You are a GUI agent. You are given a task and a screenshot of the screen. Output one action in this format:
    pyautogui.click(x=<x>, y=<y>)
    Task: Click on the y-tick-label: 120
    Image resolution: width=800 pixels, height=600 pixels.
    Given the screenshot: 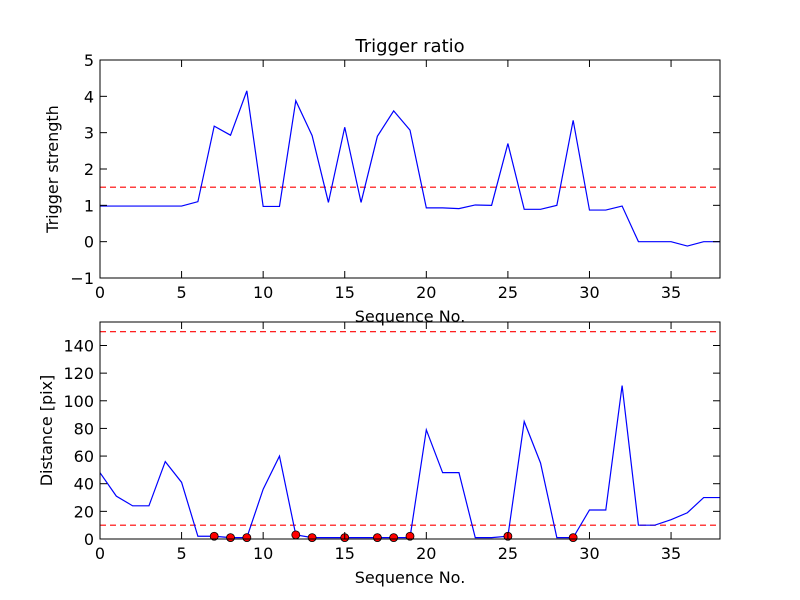 What is the action you would take?
    pyautogui.click(x=78, y=373)
    